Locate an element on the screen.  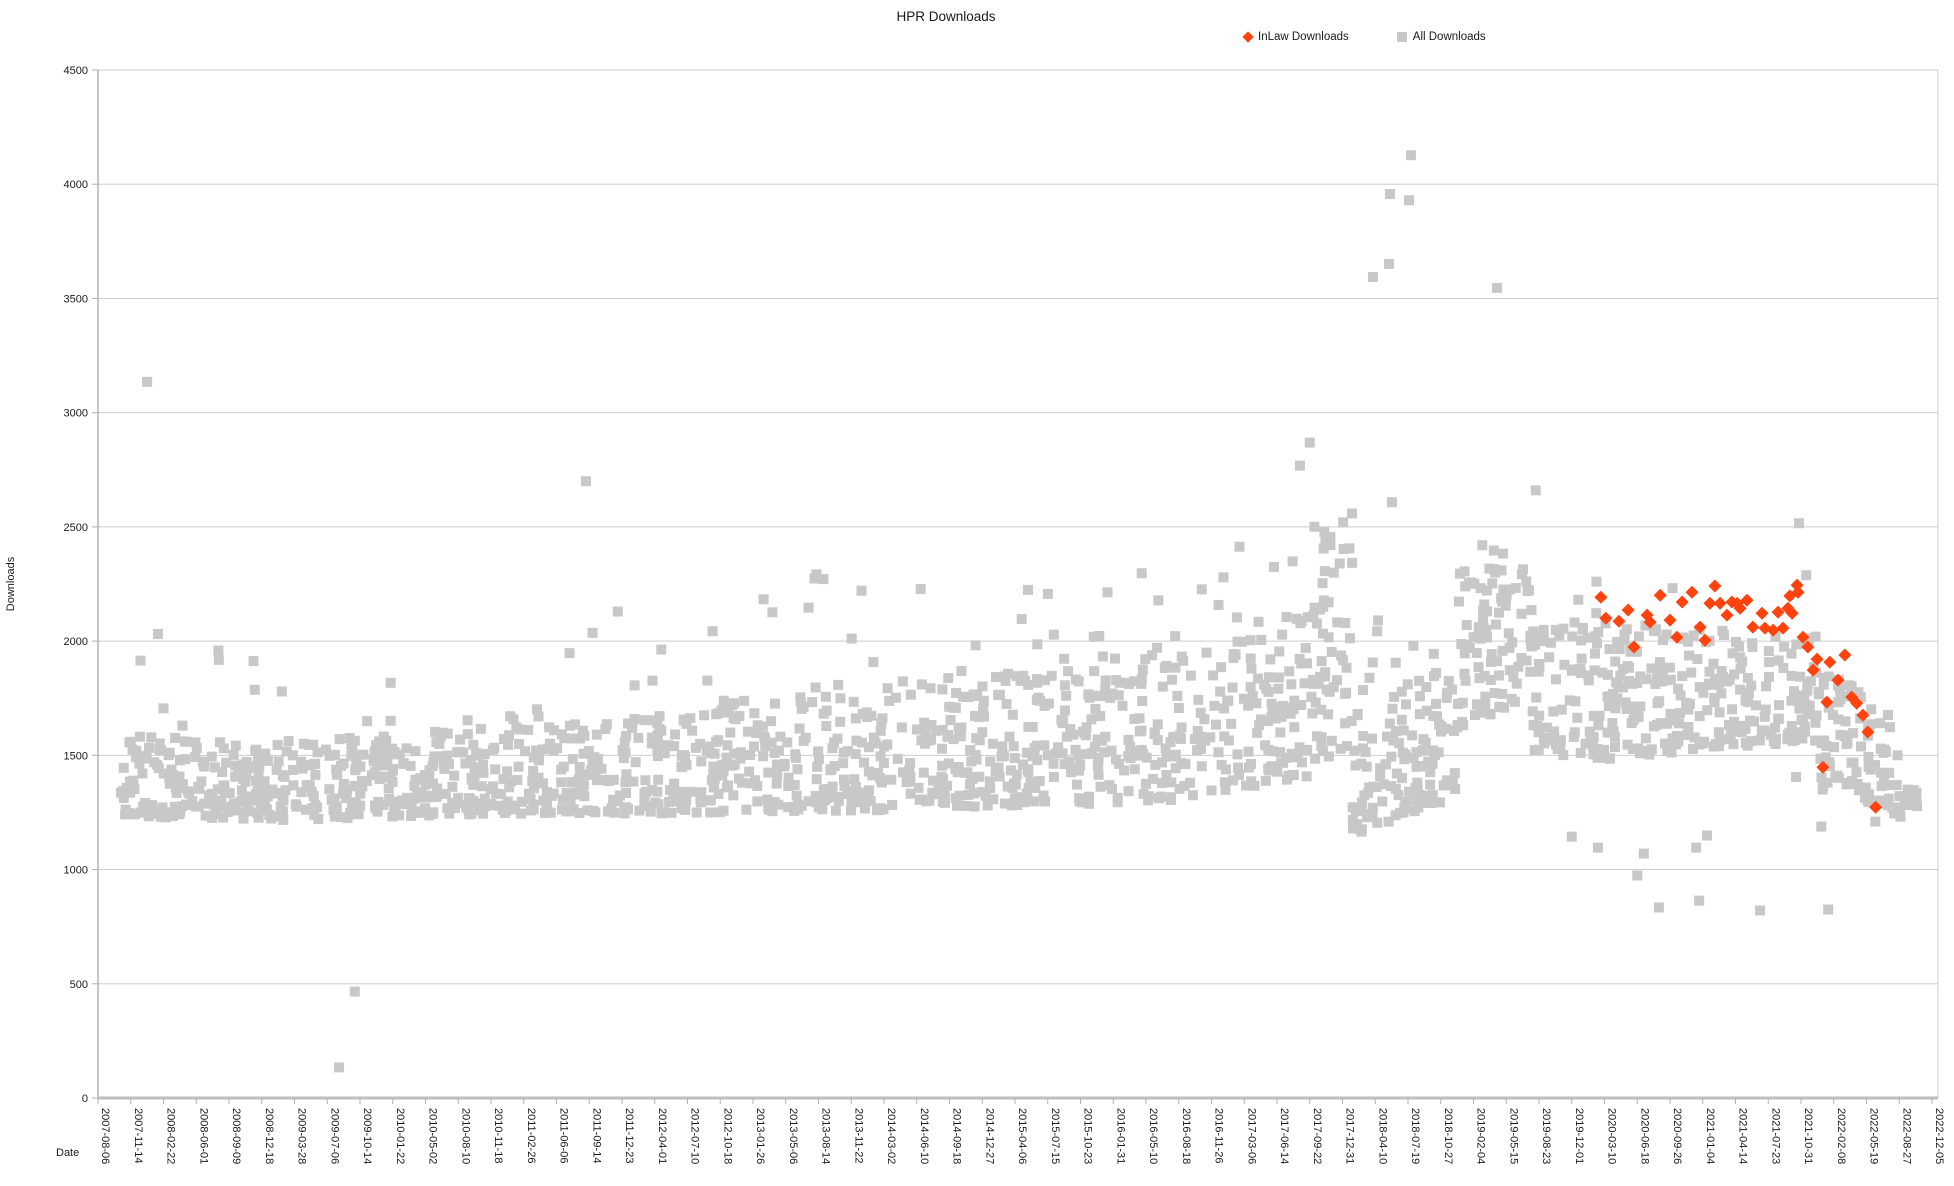
x-tick-label: 2019-12-01 is located at coordinates (1579, 1136).